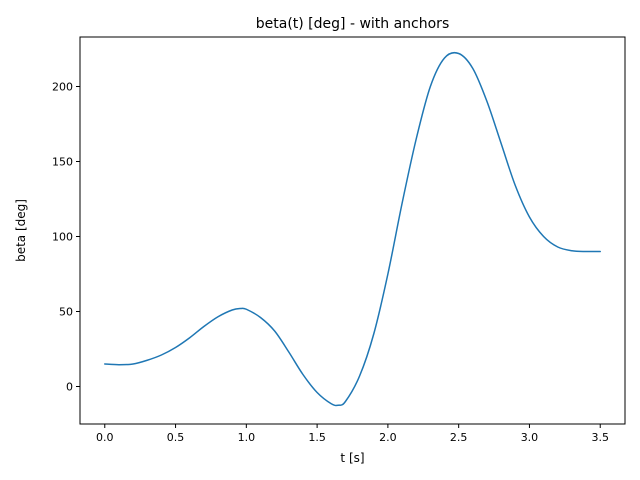 This screenshot has height=480, width=640. Describe the element at coordinates (459, 437) in the screenshot. I see `x-tick-label: 2.5` at that location.